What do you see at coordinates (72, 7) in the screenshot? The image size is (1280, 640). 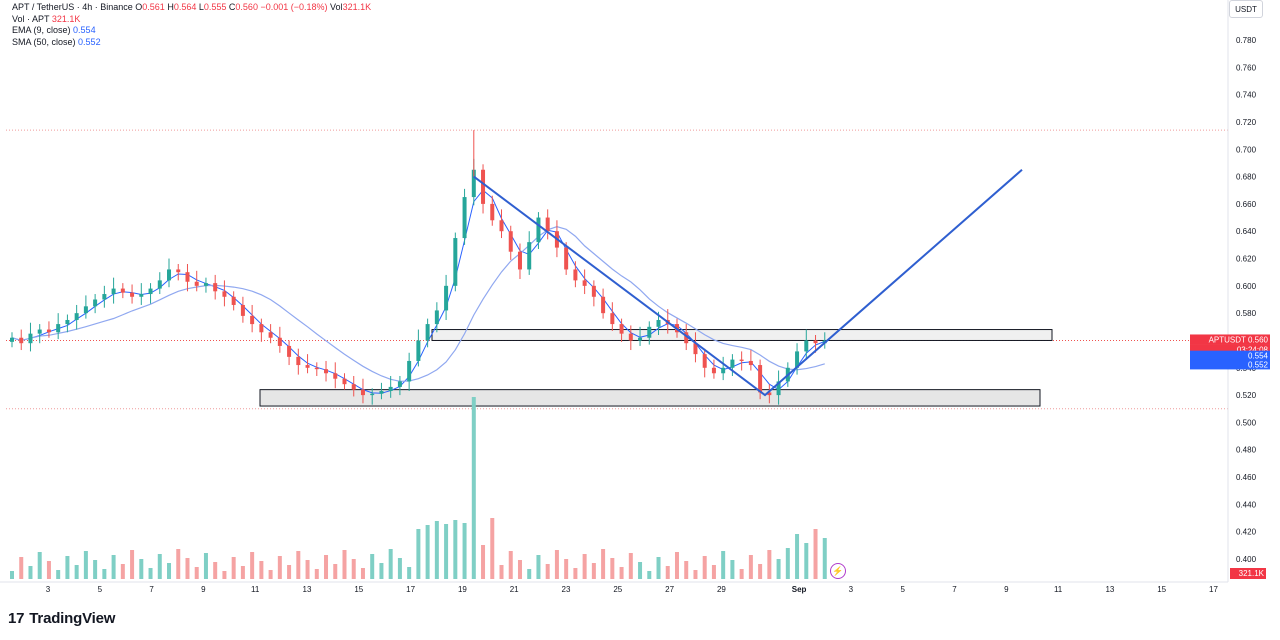 I see `symbol-title: APT / TetherUS · 4h · Binance` at bounding box center [72, 7].